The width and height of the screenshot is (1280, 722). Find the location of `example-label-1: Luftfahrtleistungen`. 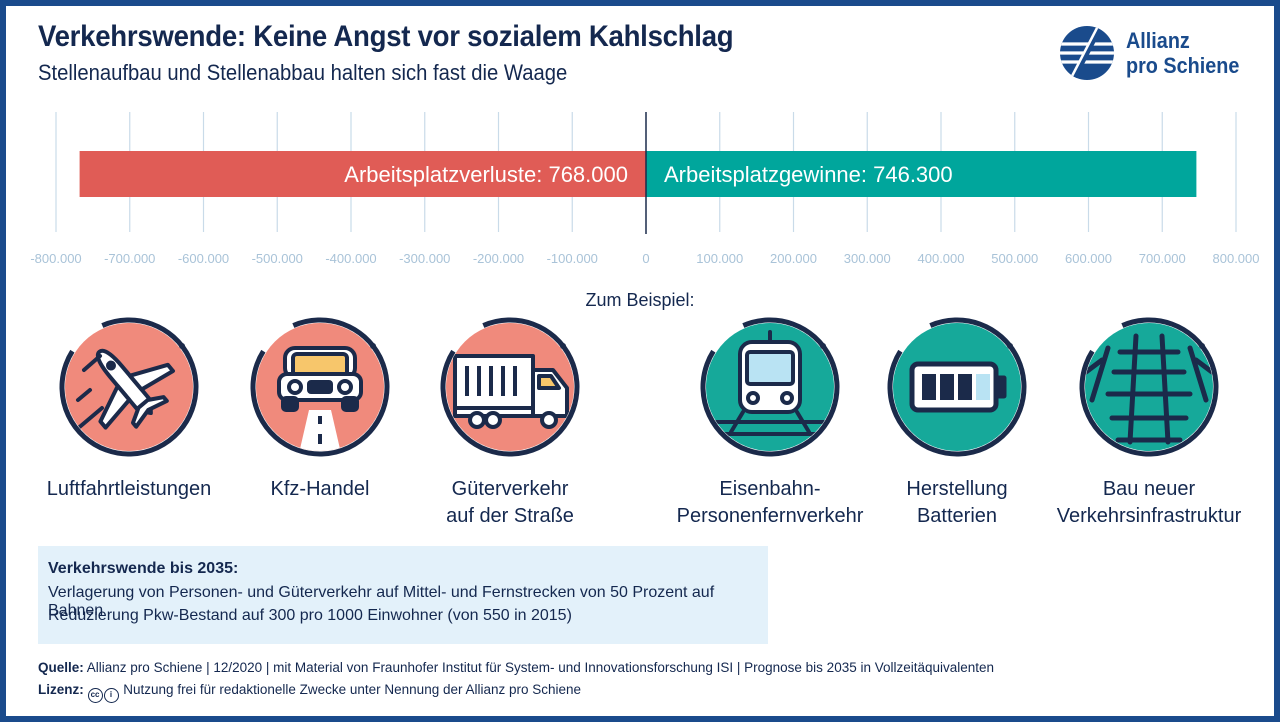

example-label-1: Luftfahrtleistungen is located at coordinates (129, 489).